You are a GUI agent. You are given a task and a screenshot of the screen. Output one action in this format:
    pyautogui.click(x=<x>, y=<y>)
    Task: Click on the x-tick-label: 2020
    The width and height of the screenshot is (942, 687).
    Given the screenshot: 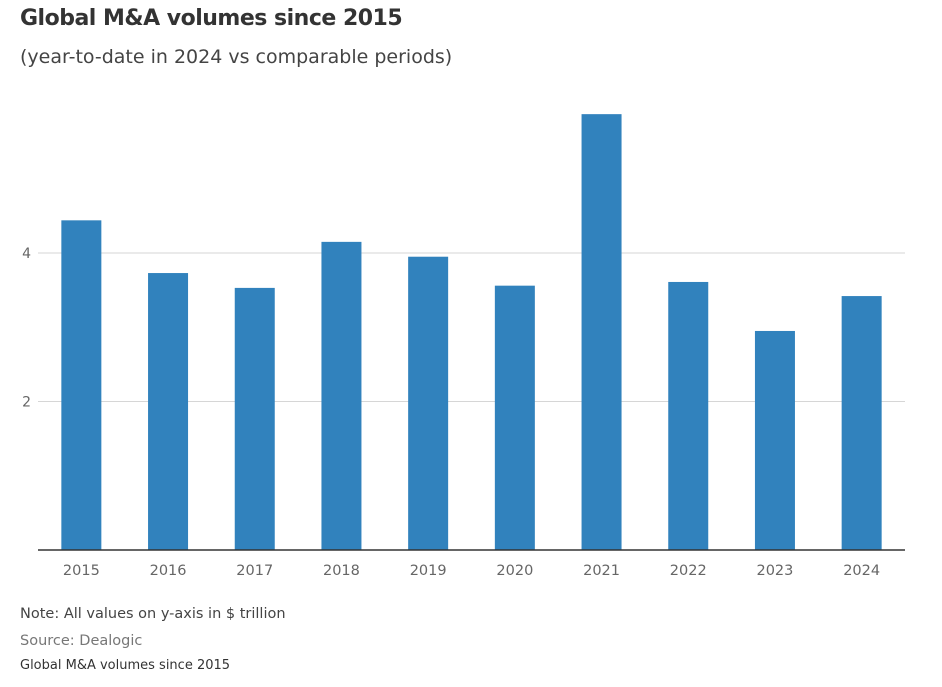 What is the action you would take?
    pyautogui.click(x=514, y=571)
    